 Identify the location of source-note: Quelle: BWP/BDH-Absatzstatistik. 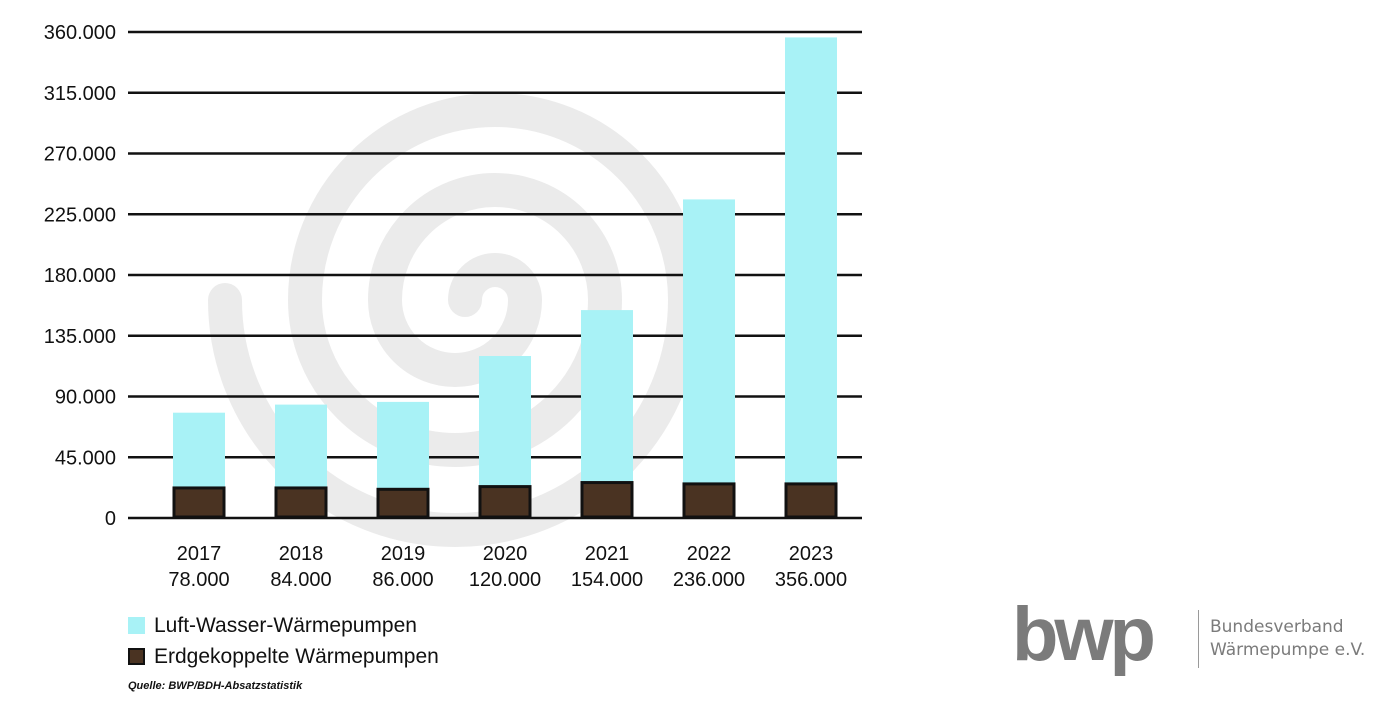
(215, 686).